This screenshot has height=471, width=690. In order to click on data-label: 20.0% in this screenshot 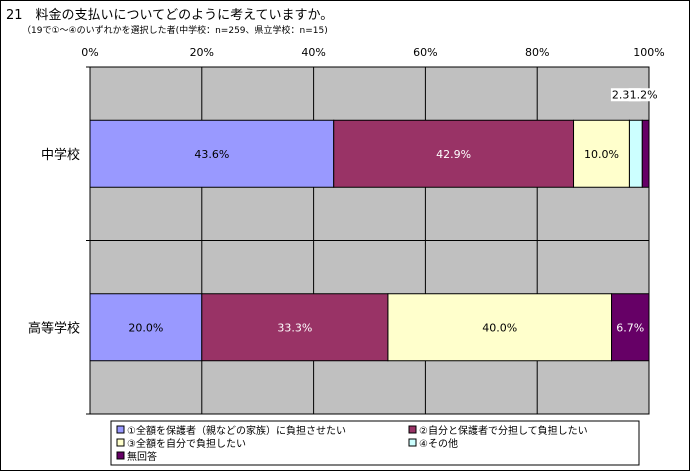, I will do `click(145, 327)`.